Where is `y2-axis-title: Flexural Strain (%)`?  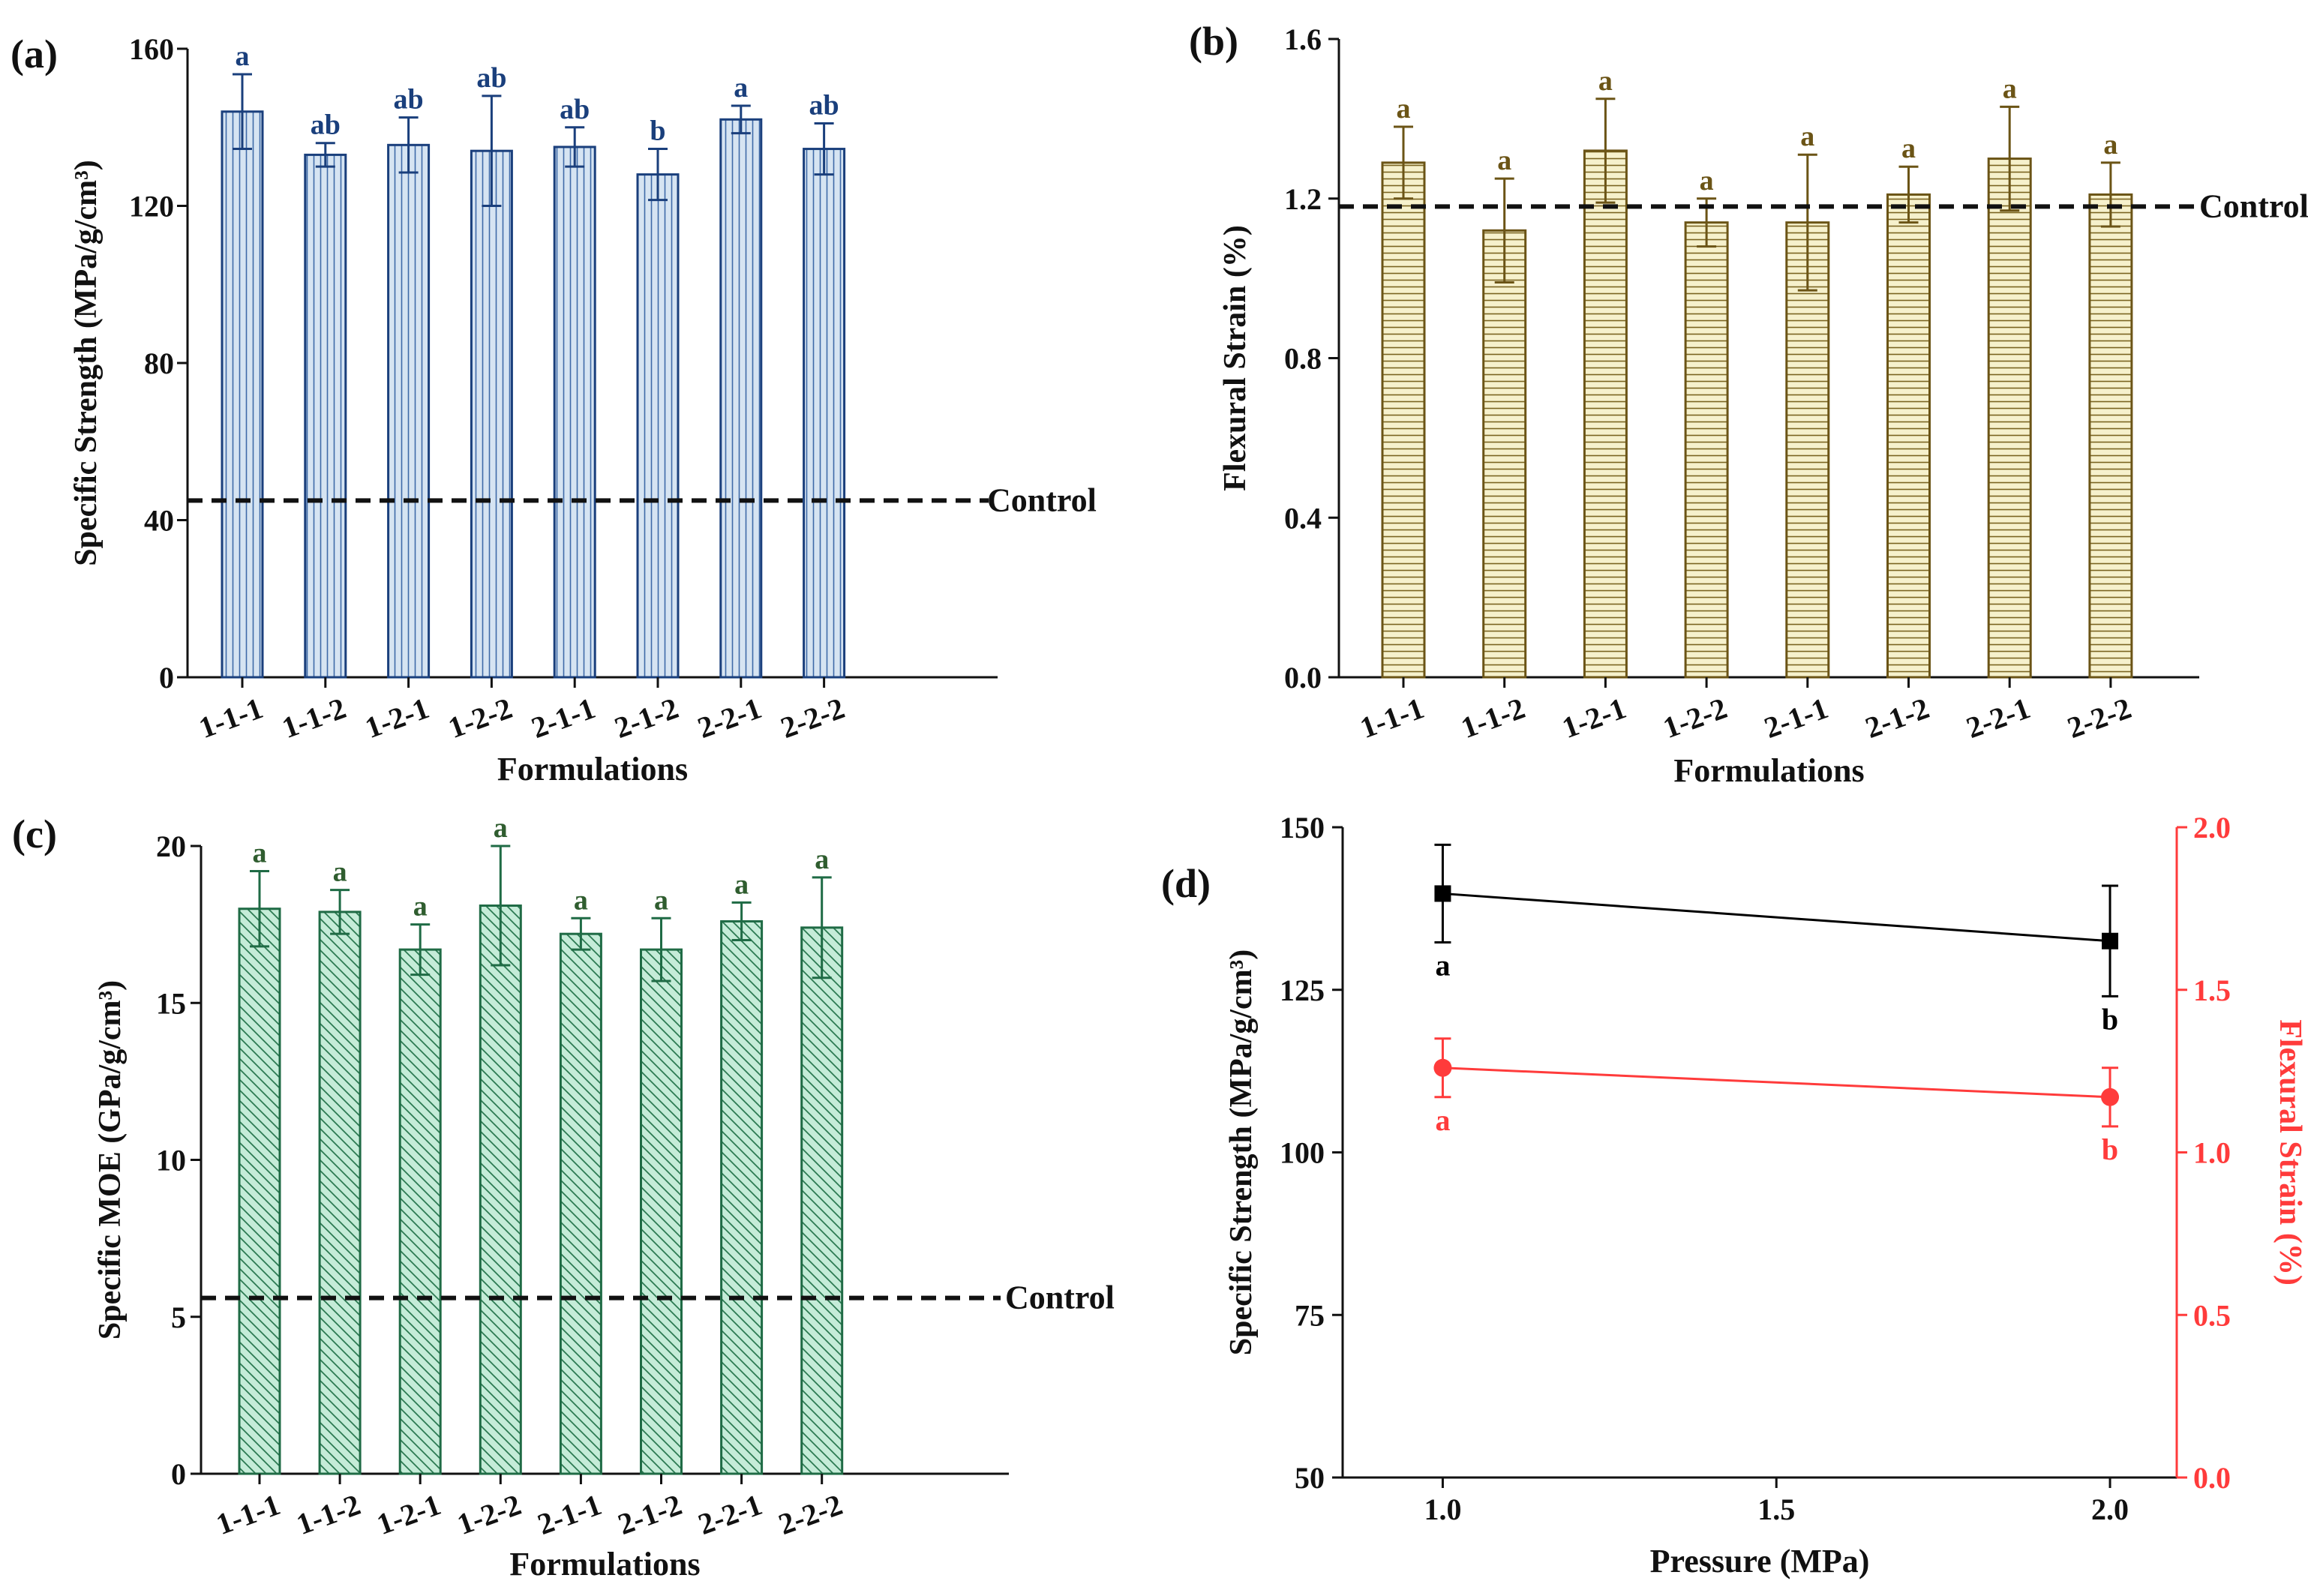 y2-axis-title: Flexural Strain (%) is located at coordinates (2290, 1152).